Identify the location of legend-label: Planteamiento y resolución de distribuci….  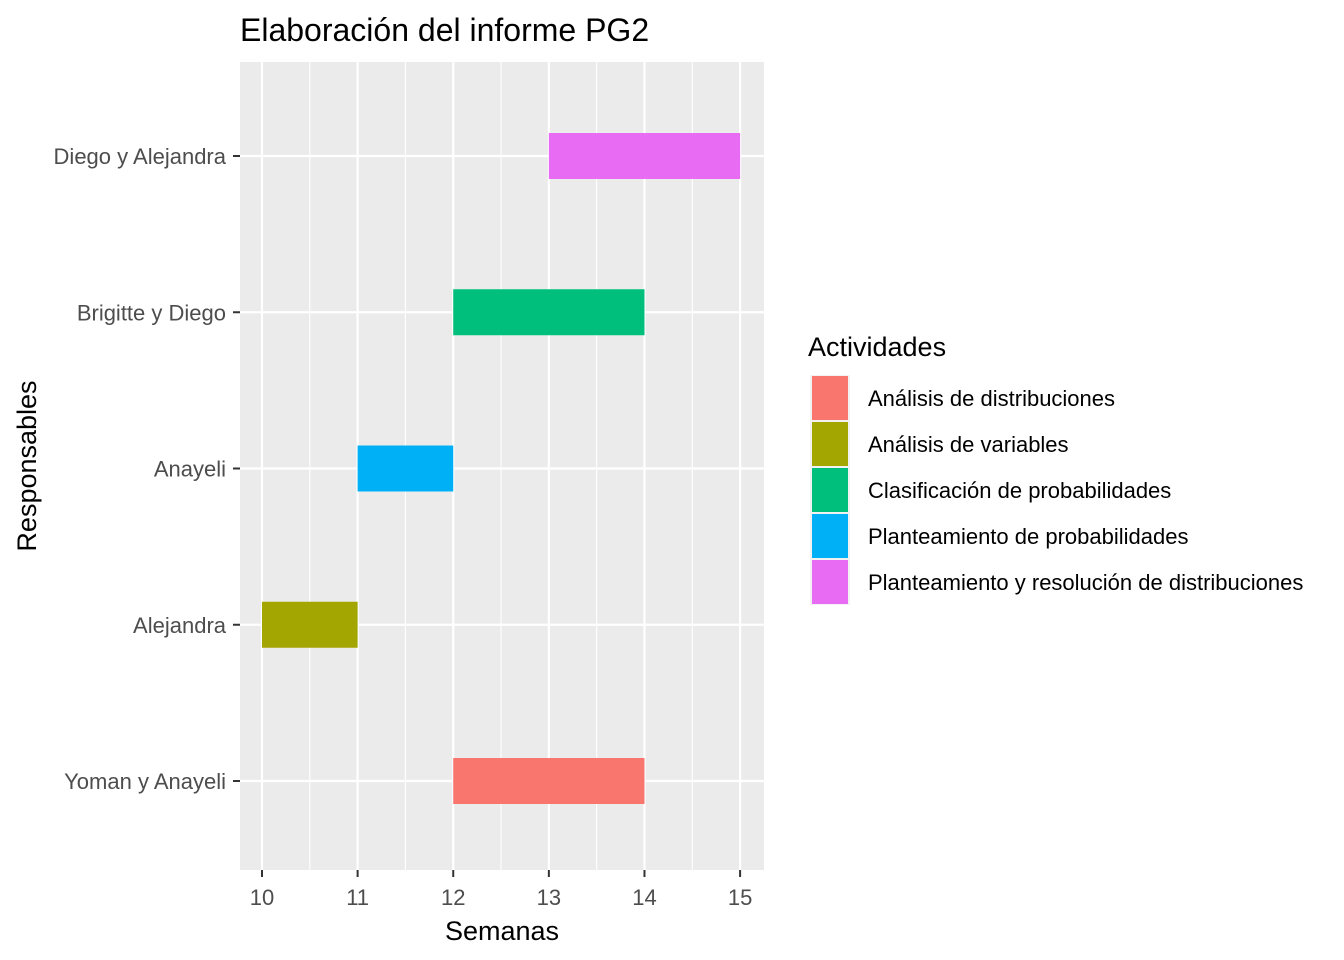
(1085, 582).